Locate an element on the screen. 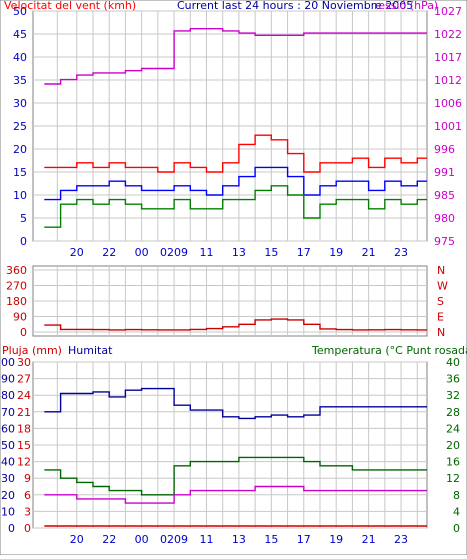 This screenshot has height=559, width=467. p1-x-tick-1: 22 is located at coordinates (109, 252).